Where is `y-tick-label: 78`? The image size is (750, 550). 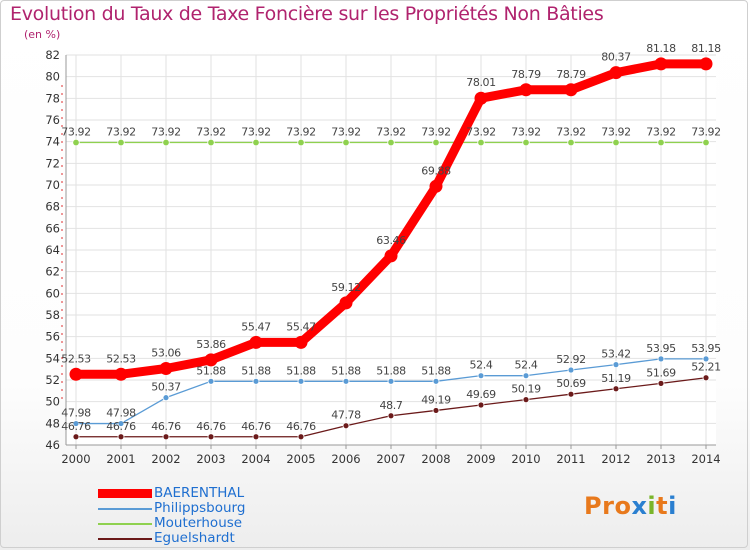 y-tick-label: 78 is located at coordinates (52, 98).